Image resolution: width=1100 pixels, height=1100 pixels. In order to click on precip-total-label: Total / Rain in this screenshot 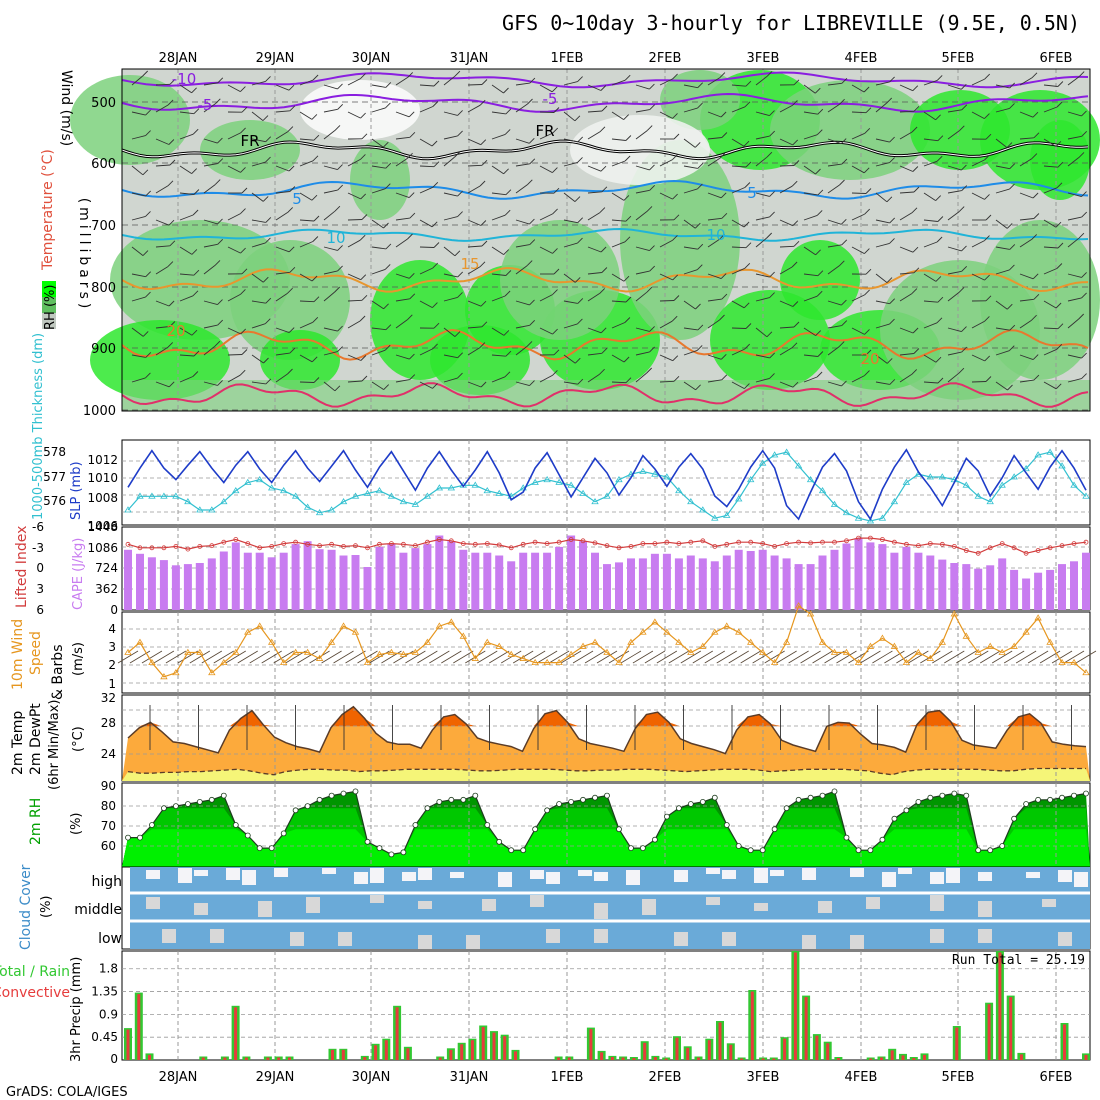, I will do `click(35, 972)`.